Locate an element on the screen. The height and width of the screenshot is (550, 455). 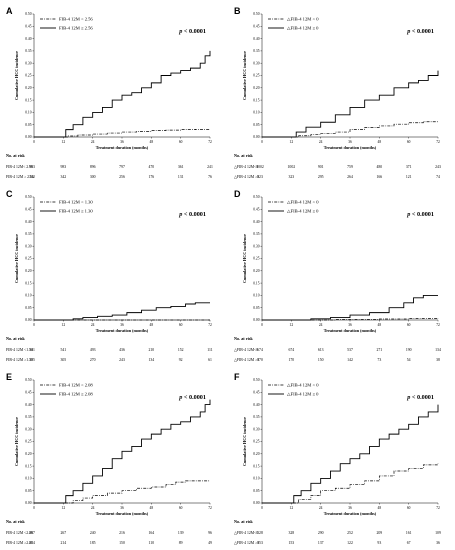
risk-cell: 271 is located at coordinates (379, 350).